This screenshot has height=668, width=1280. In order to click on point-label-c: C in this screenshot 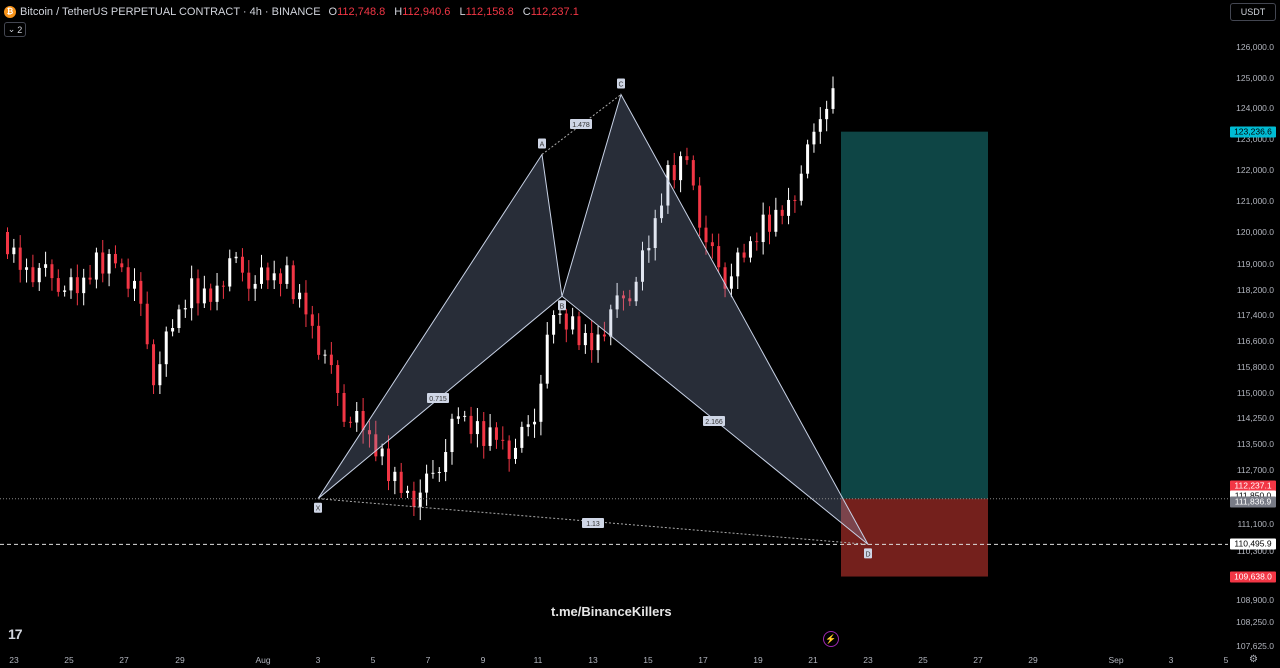, I will do `click(620, 85)`.